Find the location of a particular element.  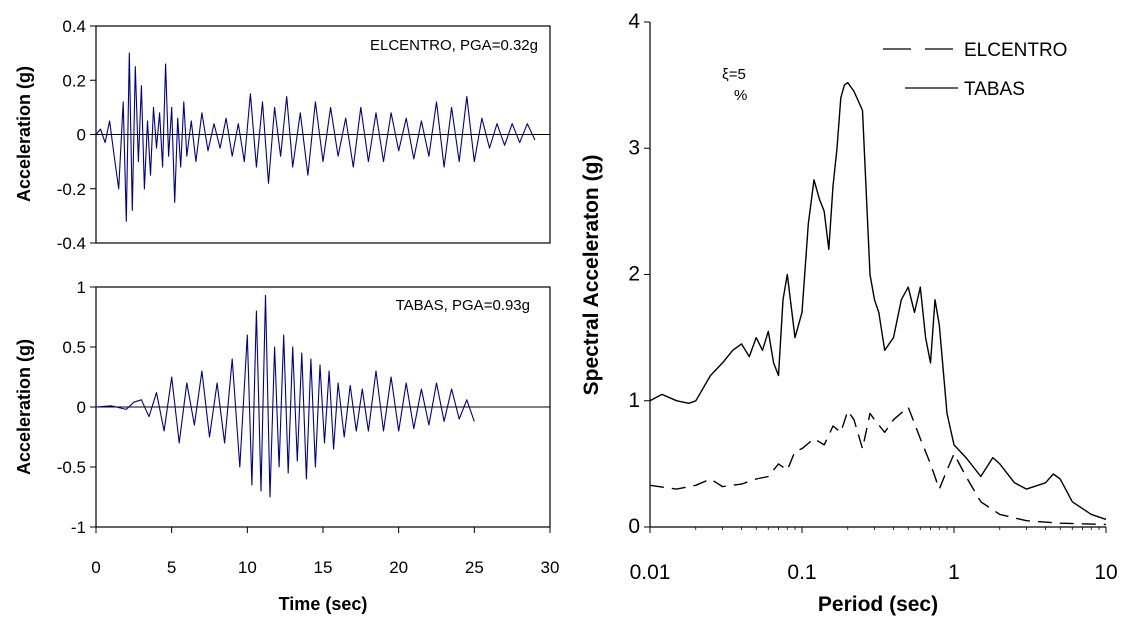

y-tick-label: -0.4 is located at coordinates (71, 243).